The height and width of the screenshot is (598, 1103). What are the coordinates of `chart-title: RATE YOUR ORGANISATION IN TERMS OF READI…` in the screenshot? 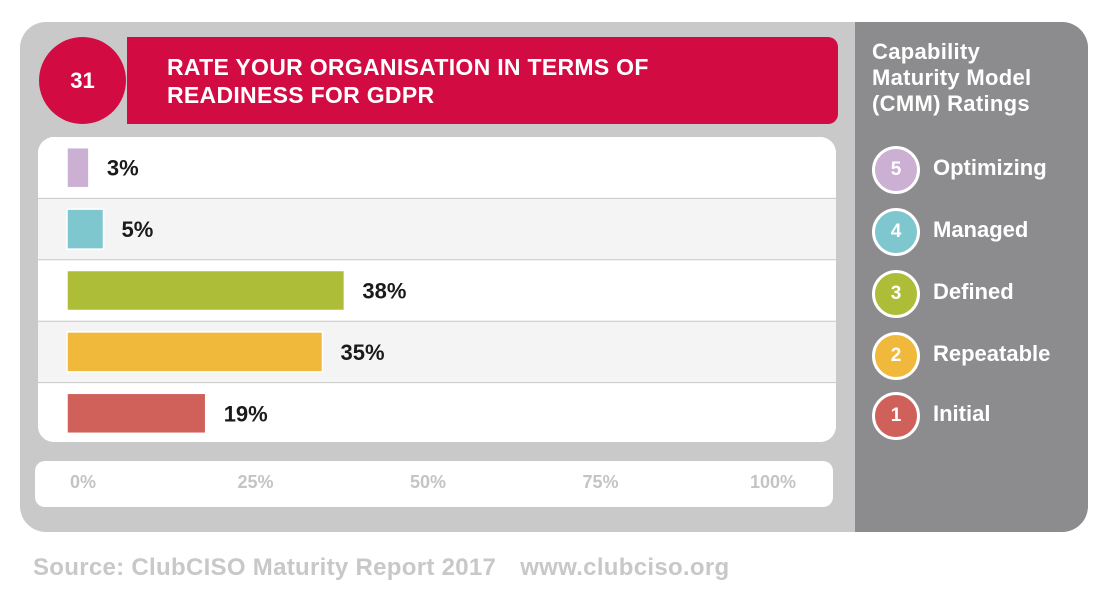 It's located at (477, 81).